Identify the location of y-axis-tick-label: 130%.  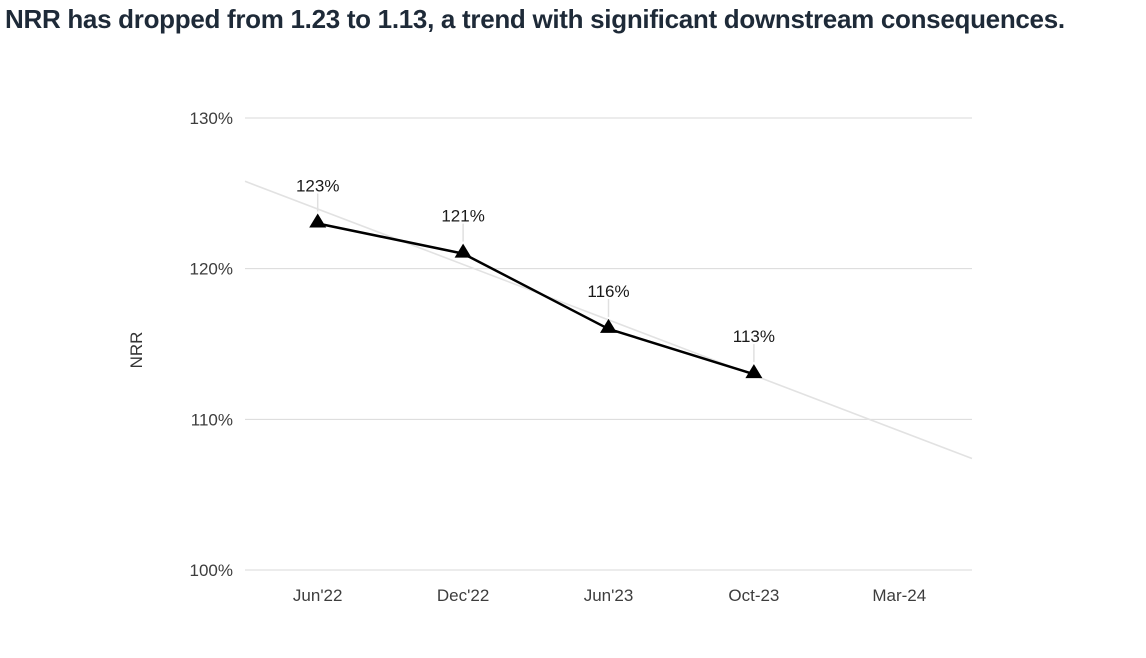
(211, 118).